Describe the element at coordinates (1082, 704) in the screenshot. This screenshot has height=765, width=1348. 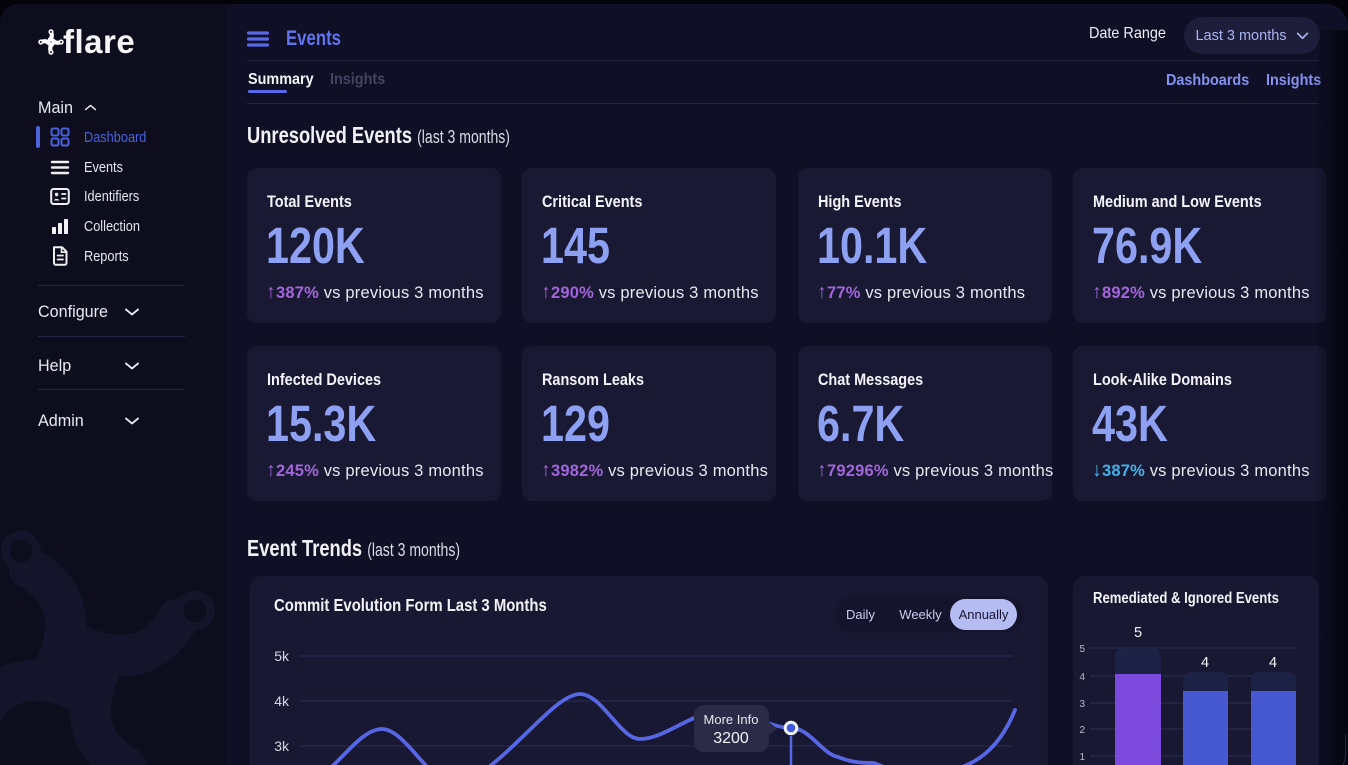
I see `svg-text: 3` at that location.